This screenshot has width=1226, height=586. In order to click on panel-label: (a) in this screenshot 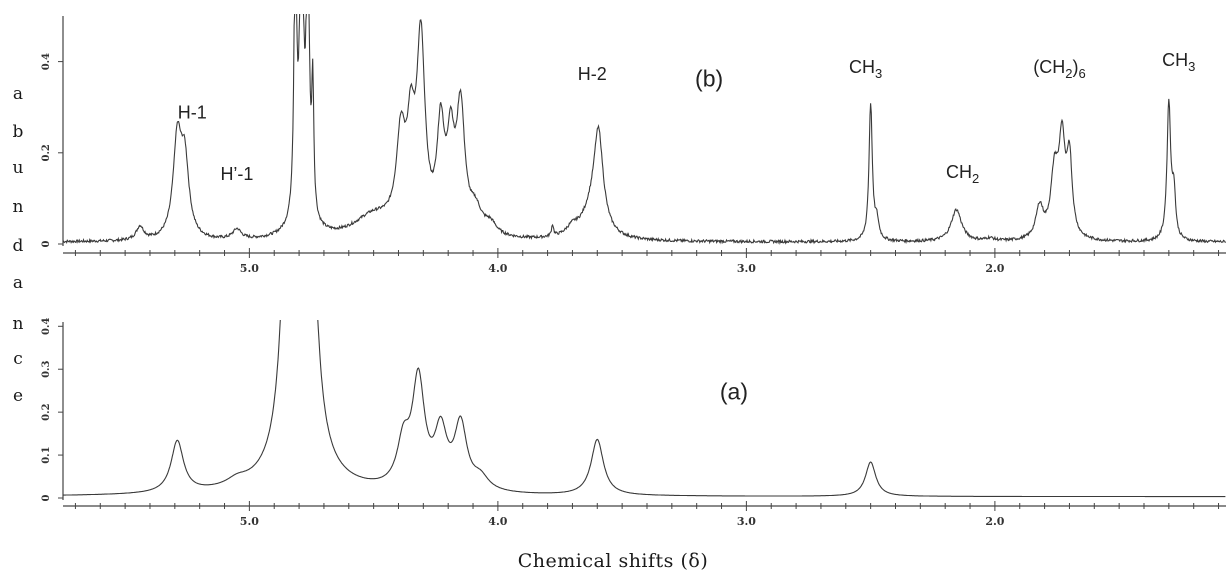, I will do `click(734, 391)`.